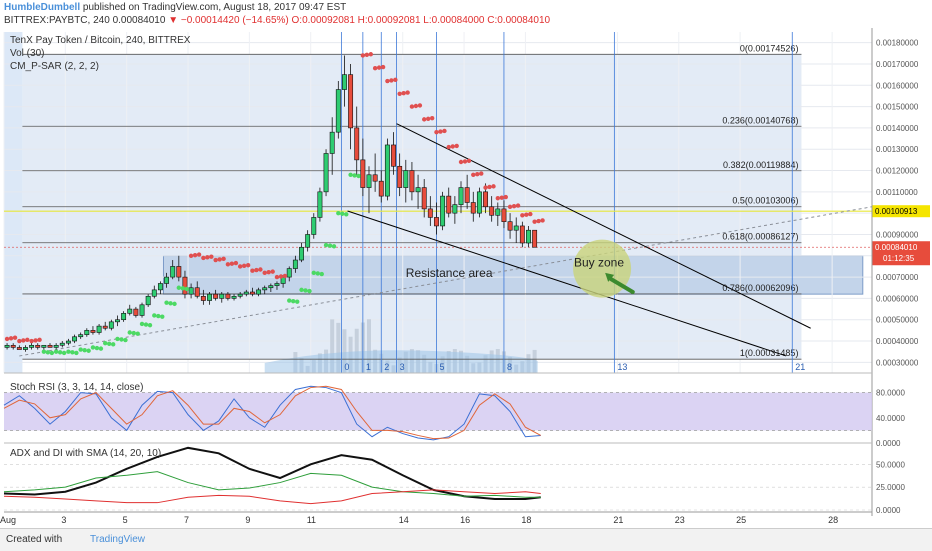  What do you see at coordinates (896, 247) in the screenshot?
I see `last-price-label: 0.00084010` at bounding box center [896, 247].